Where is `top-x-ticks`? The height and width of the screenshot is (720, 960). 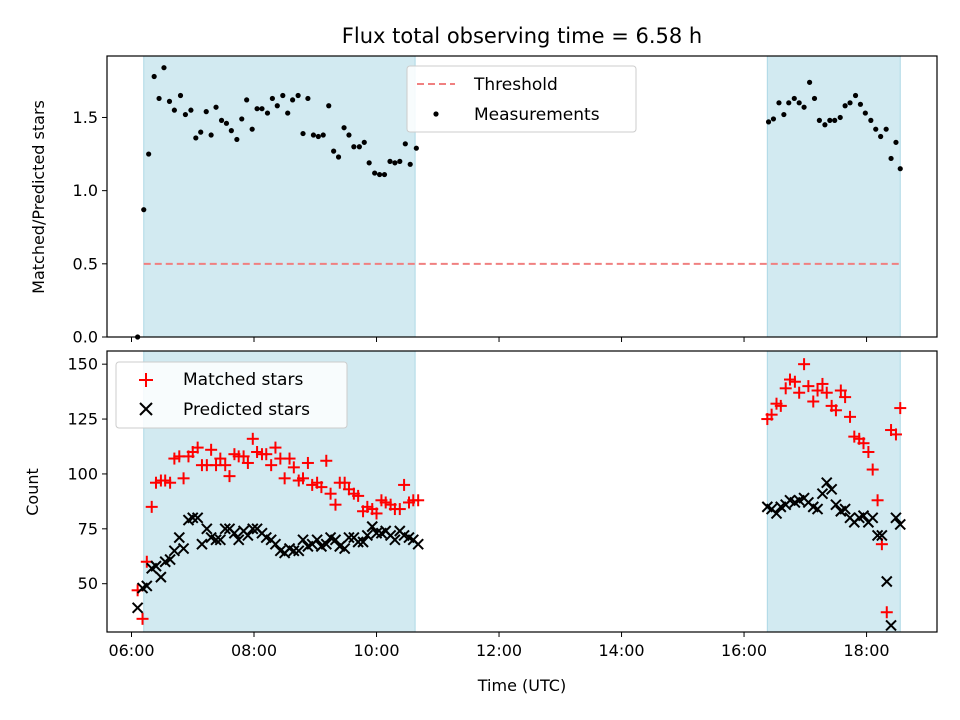
top-x-ticks is located at coordinates (499, 339).